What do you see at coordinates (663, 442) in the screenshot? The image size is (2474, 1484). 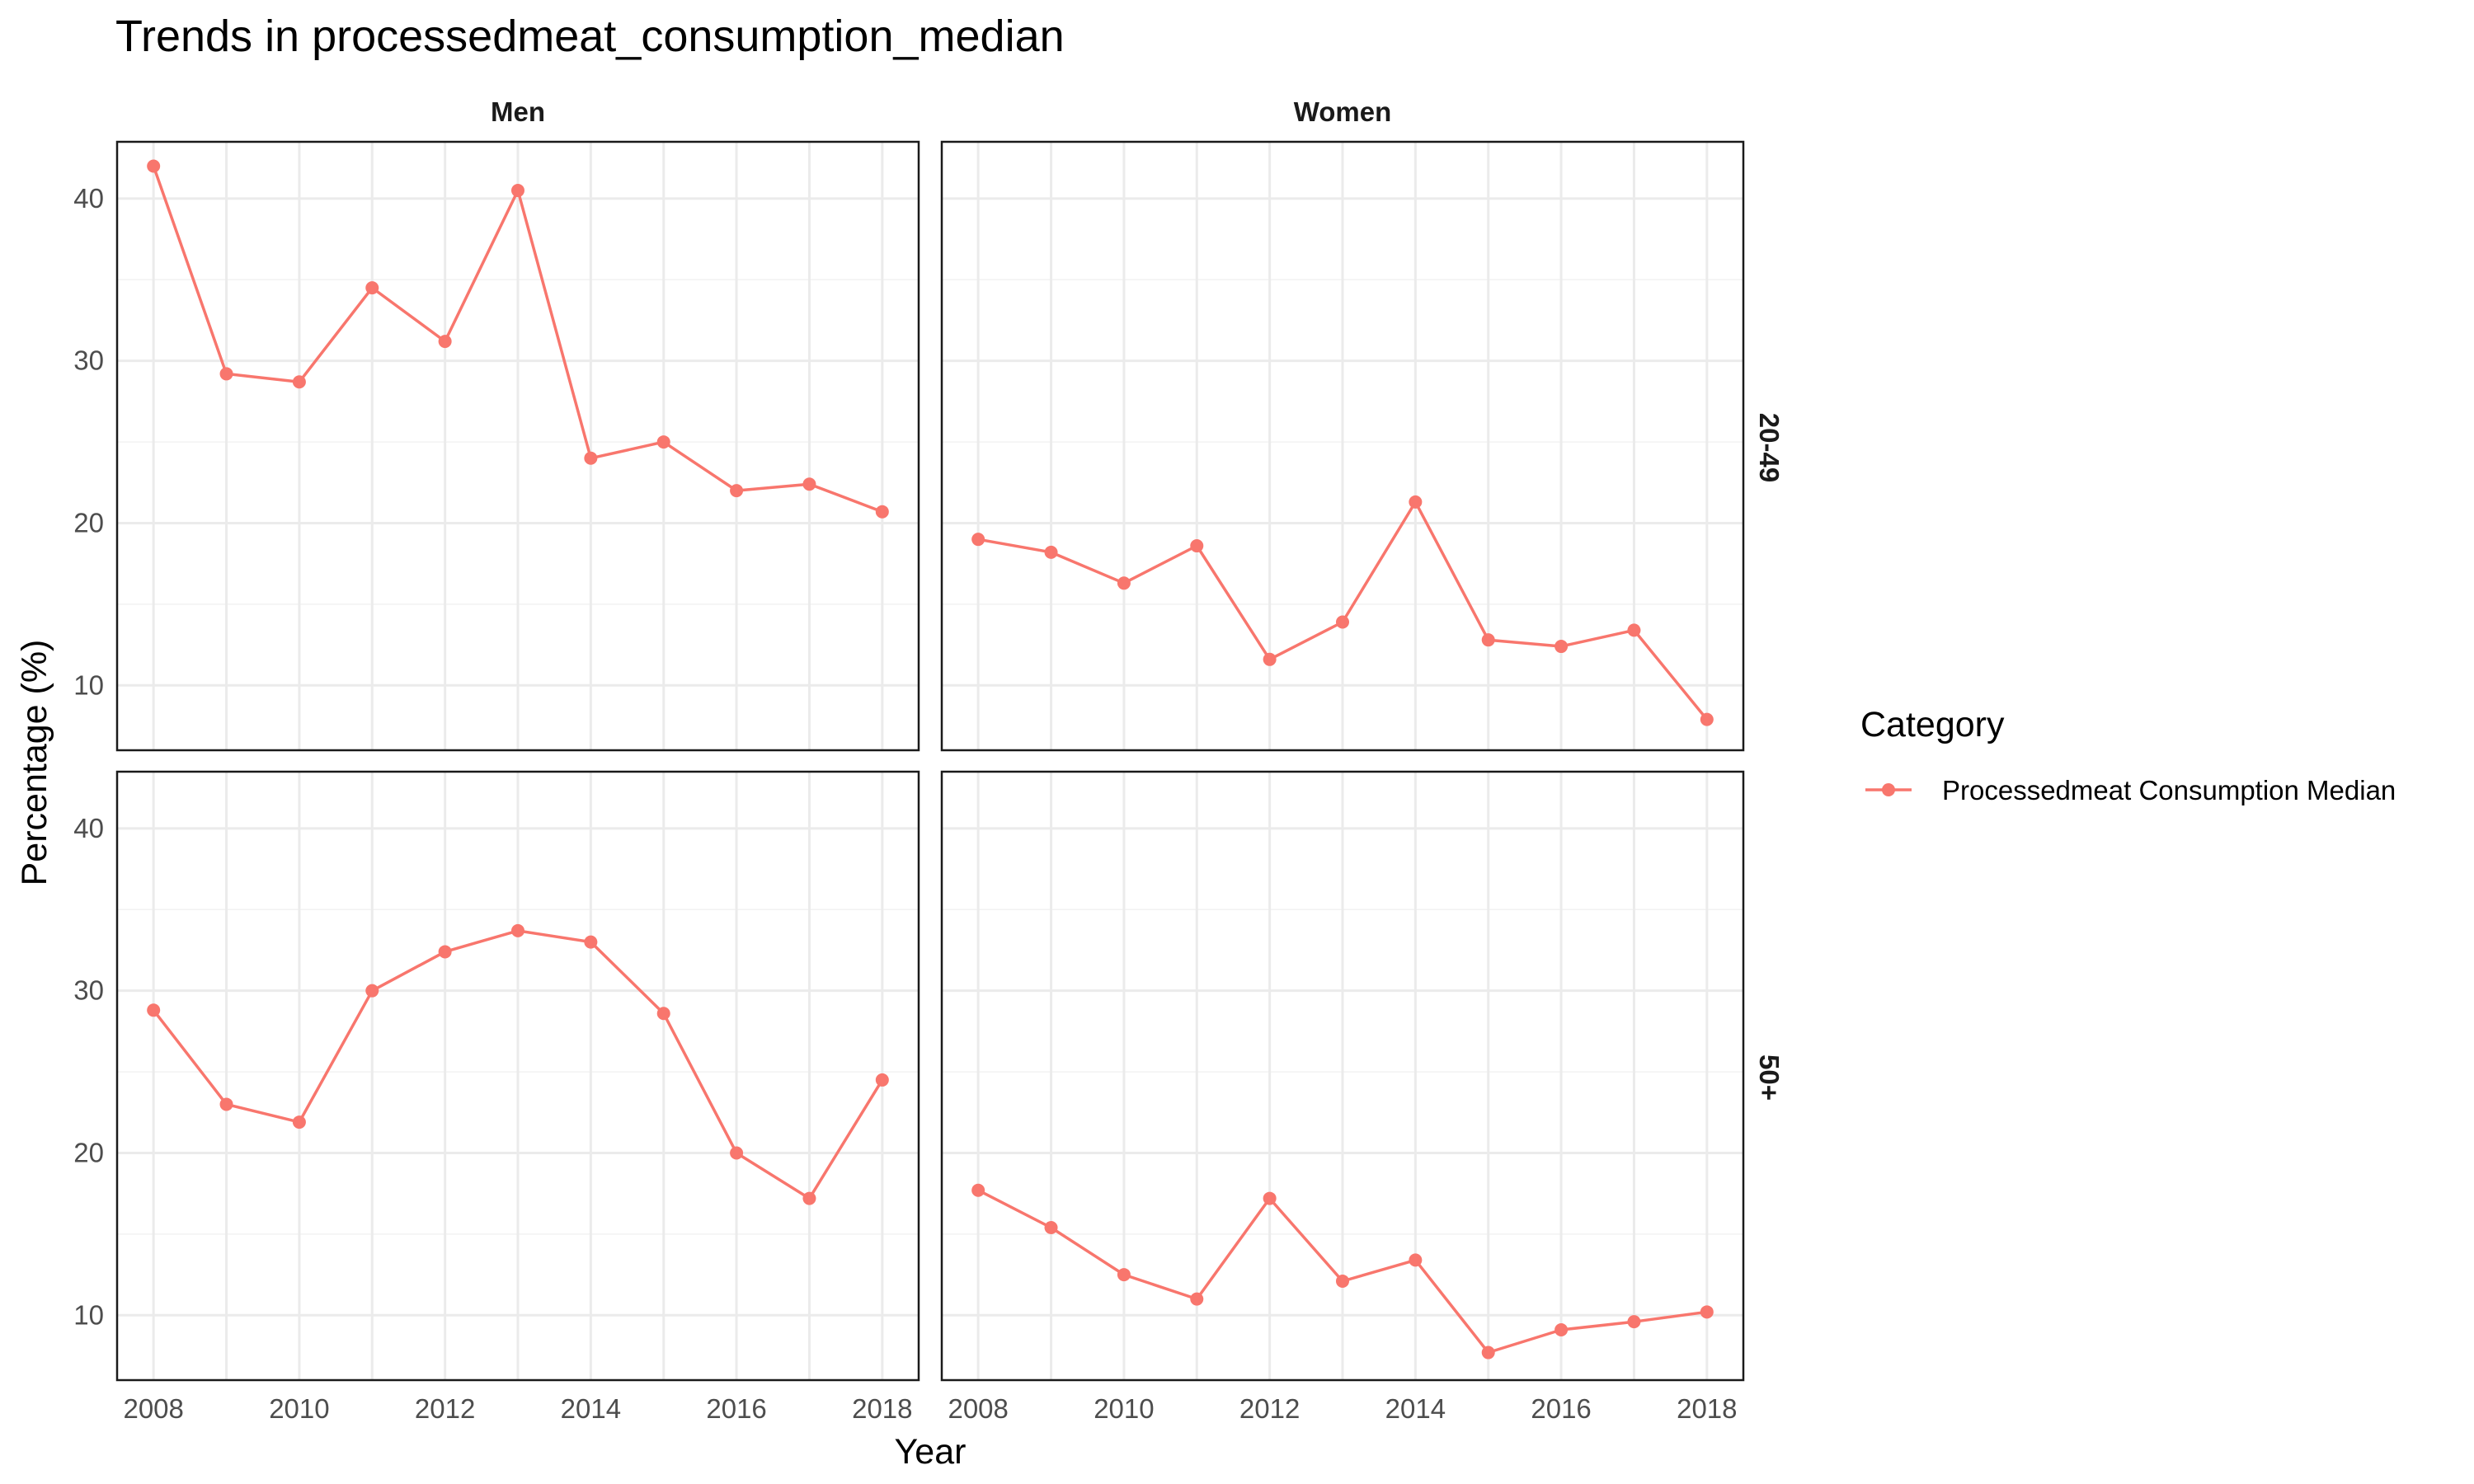 I see `panel-men-20-49-point-2015` at bounding box center [663, 442].